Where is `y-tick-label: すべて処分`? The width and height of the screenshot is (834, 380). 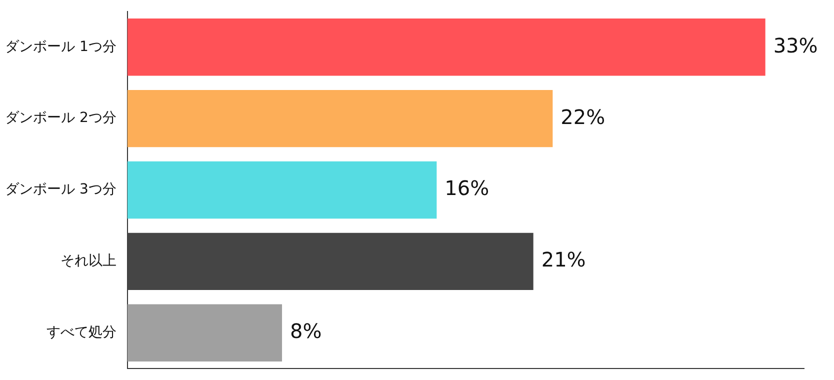 y-tick-label: すべて処分 is located at coordinates (81, 332).